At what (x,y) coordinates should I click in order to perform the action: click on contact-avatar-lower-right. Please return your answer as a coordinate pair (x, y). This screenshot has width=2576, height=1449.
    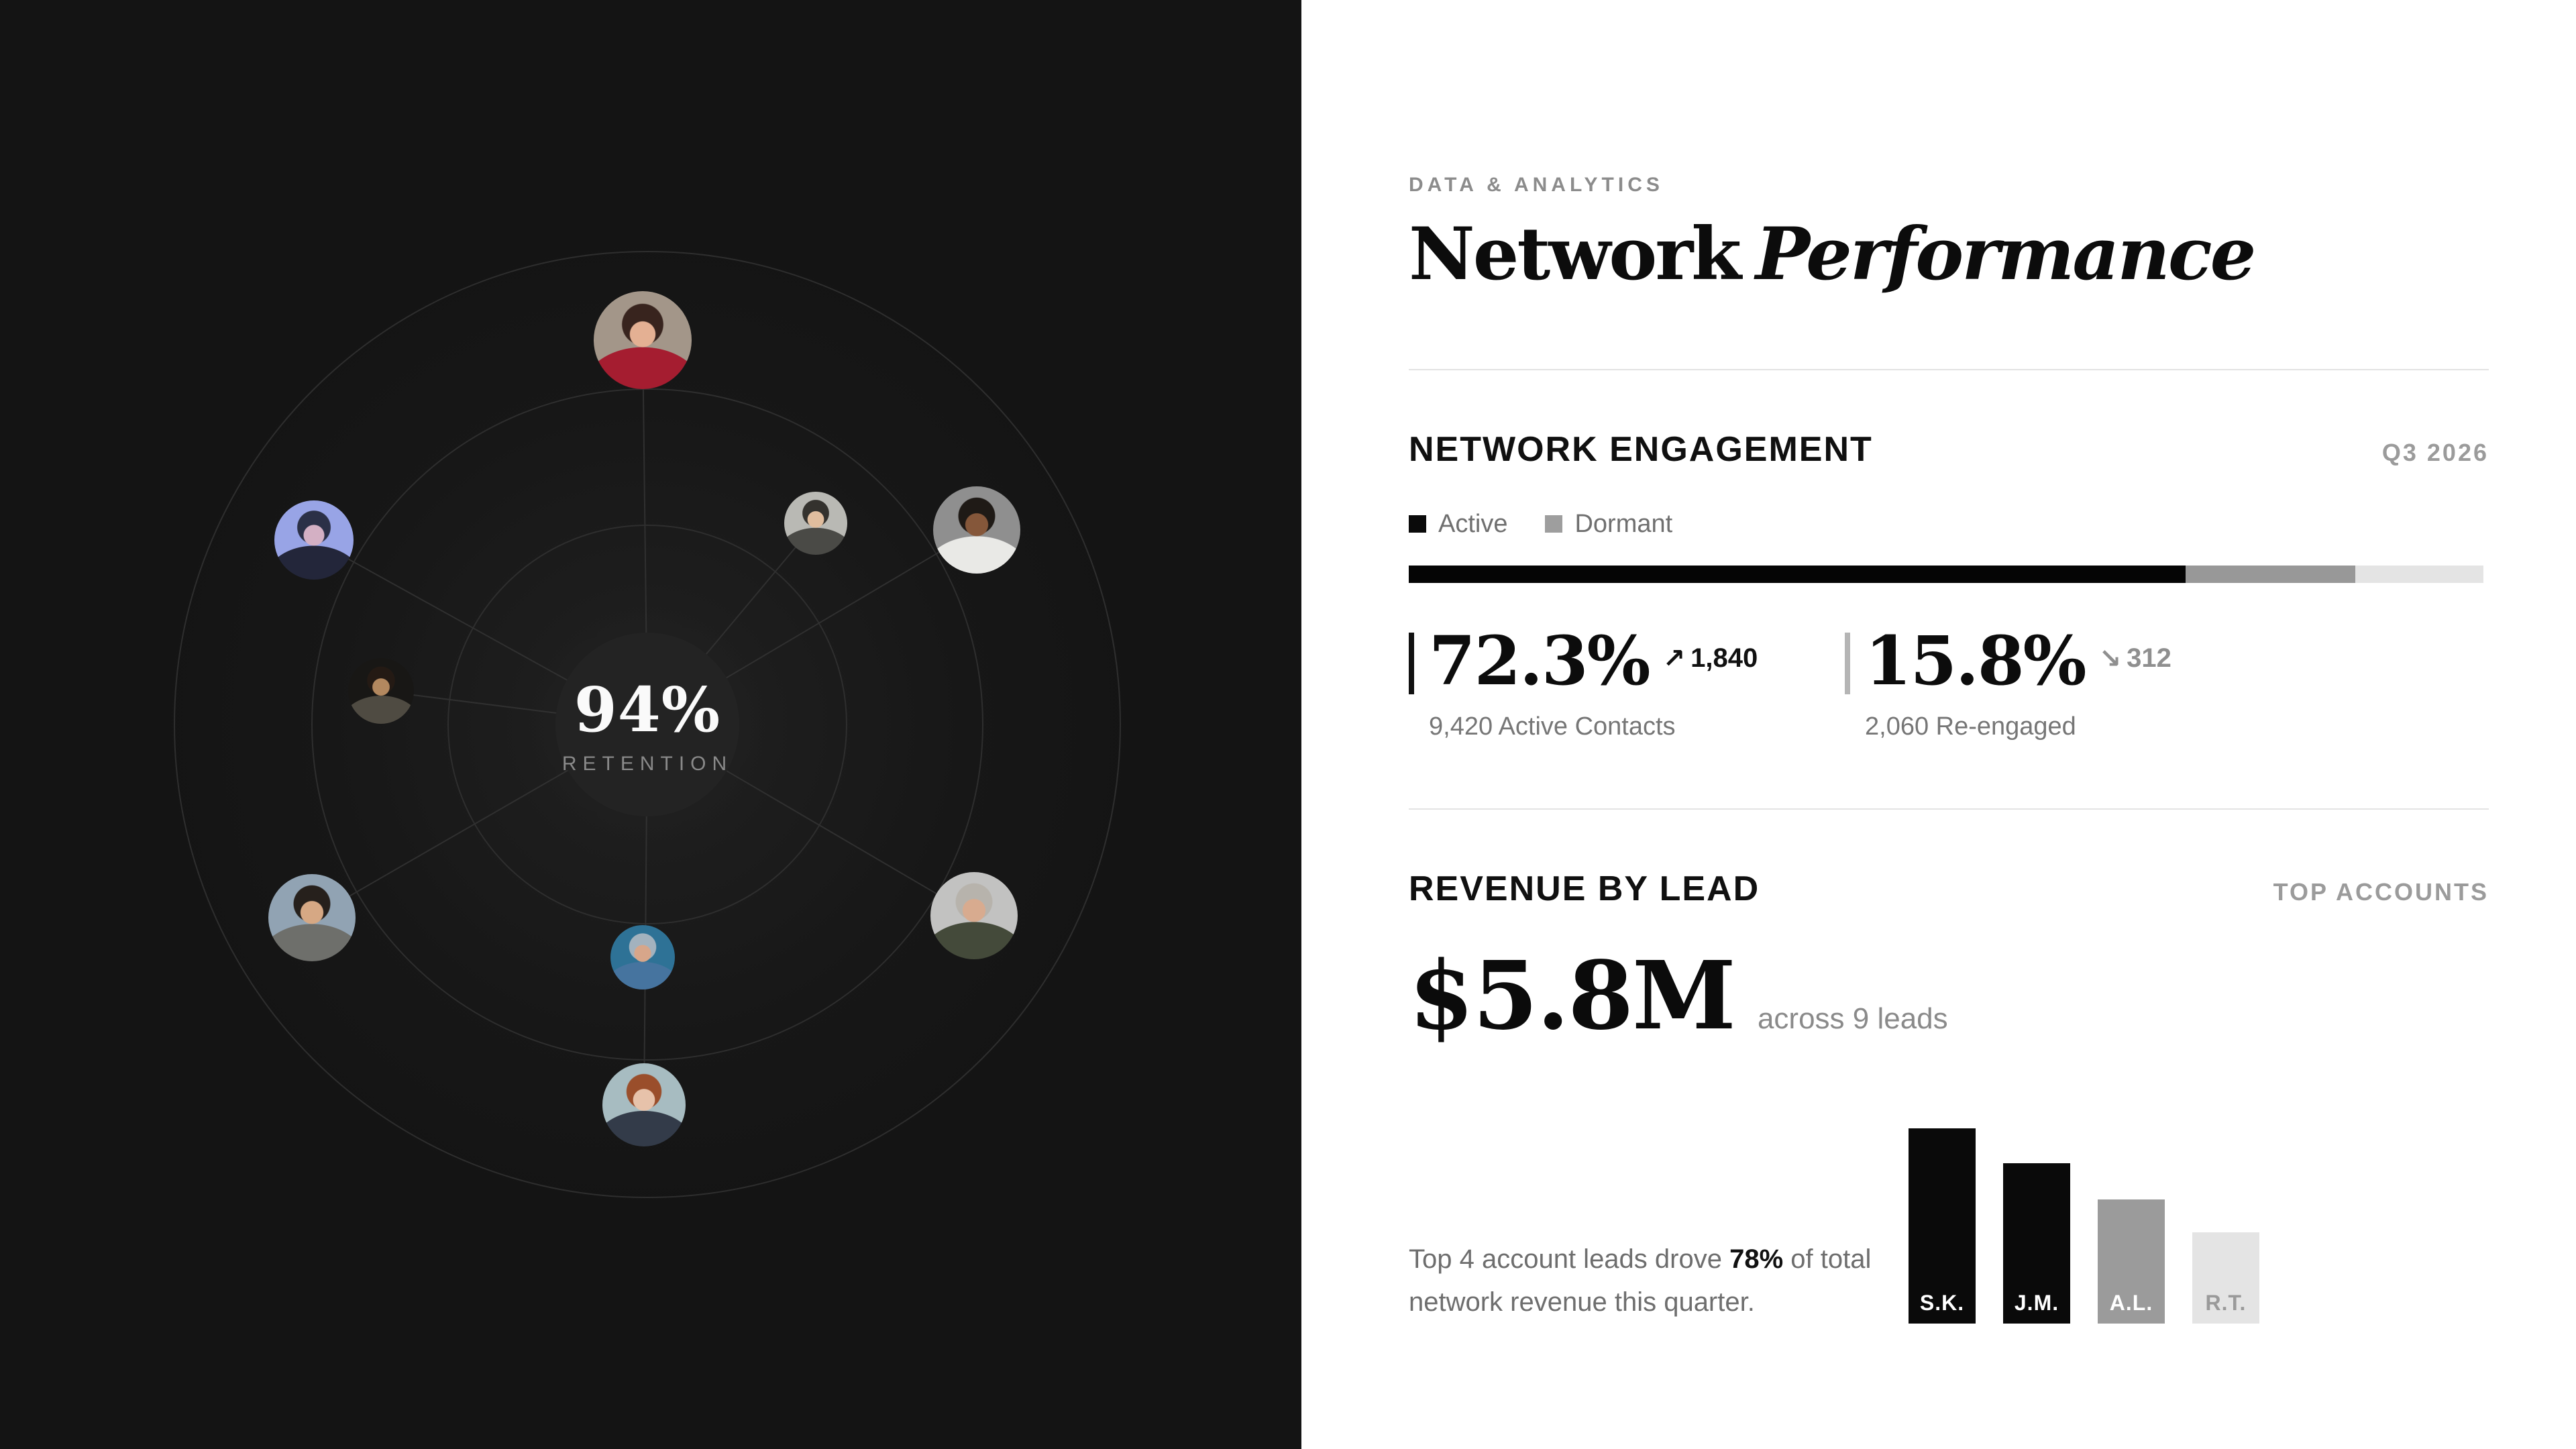
    Looking at the image, I should click on (974, 915).